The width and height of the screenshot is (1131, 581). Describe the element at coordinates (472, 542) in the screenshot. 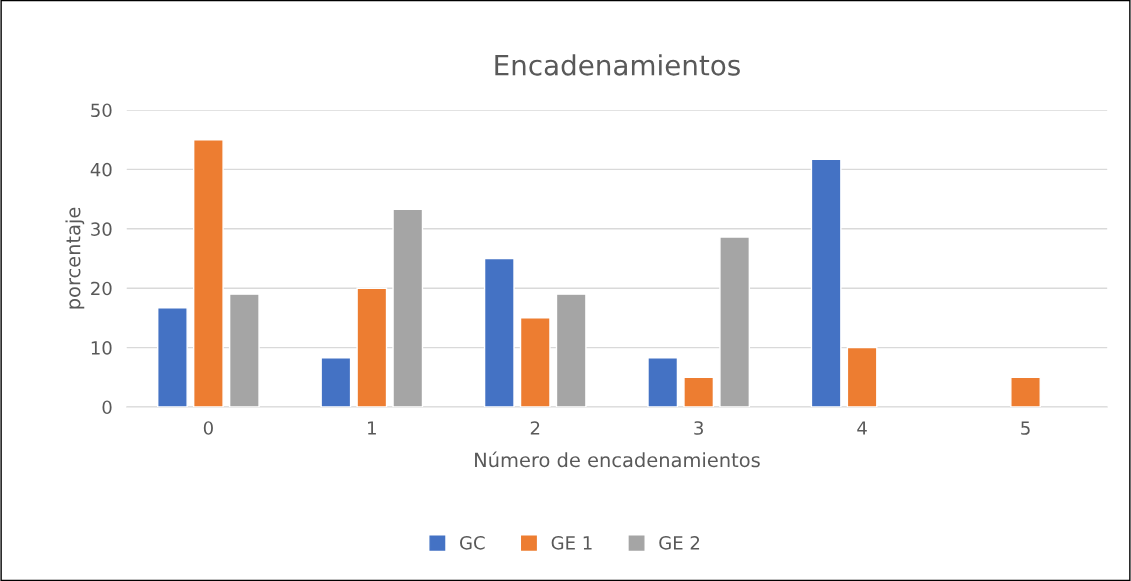

I see `legend-label: GC` at that location.